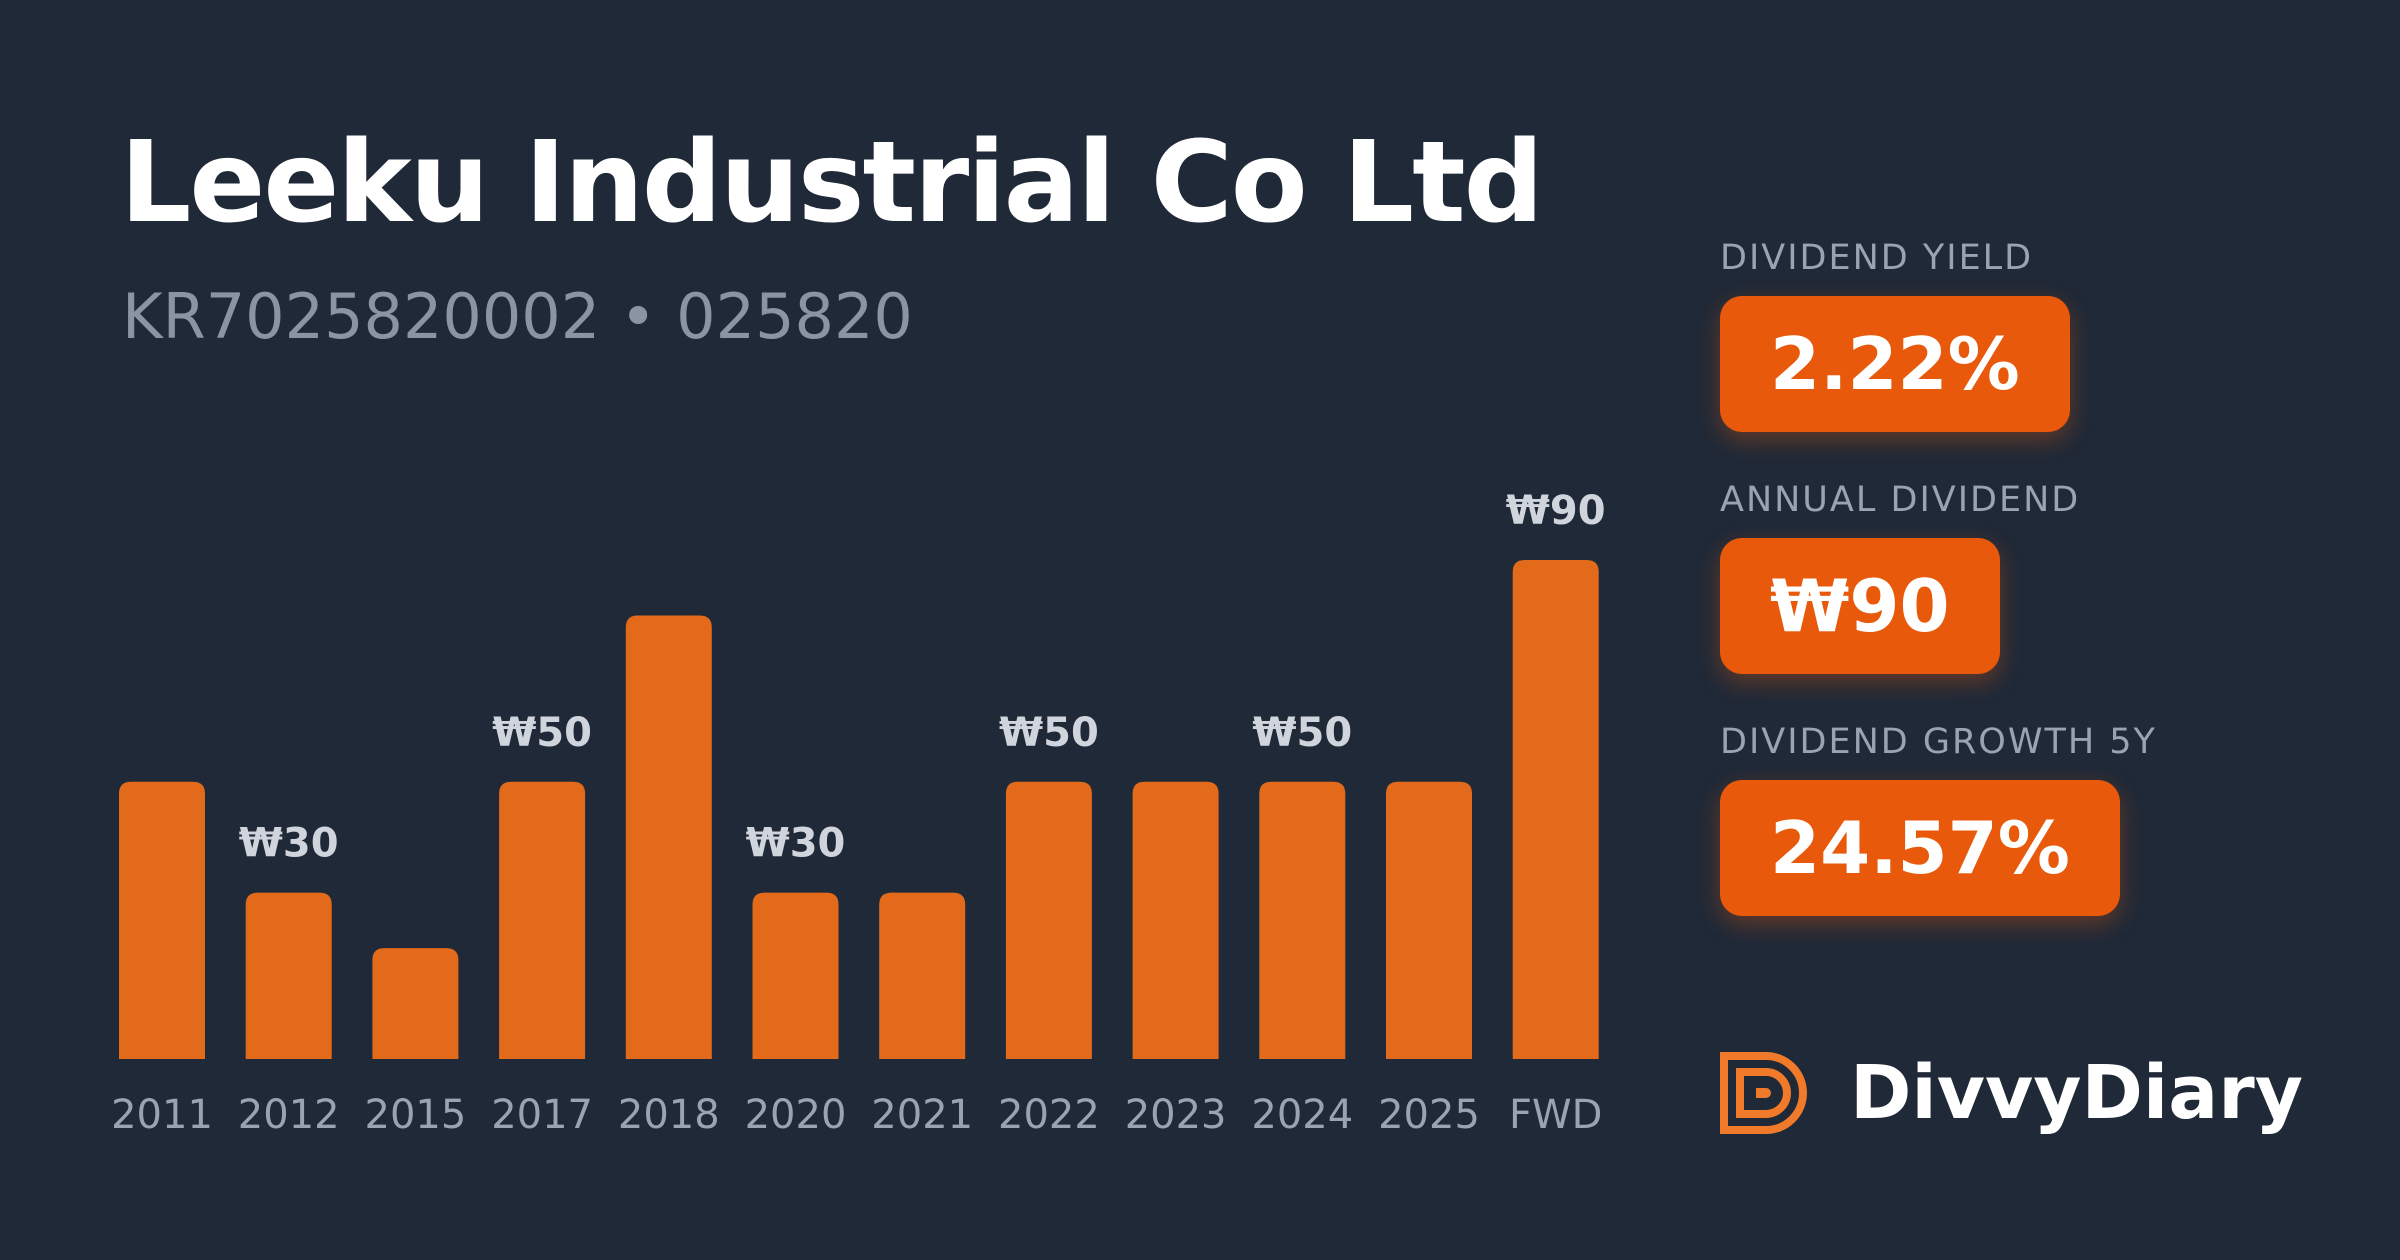 This screenshot has height=1260, width=2400. What do you see at coordinates (1860, 606) in the screenshot?
I see `stat-value: ₩90` at bounding box center [1860, 606].